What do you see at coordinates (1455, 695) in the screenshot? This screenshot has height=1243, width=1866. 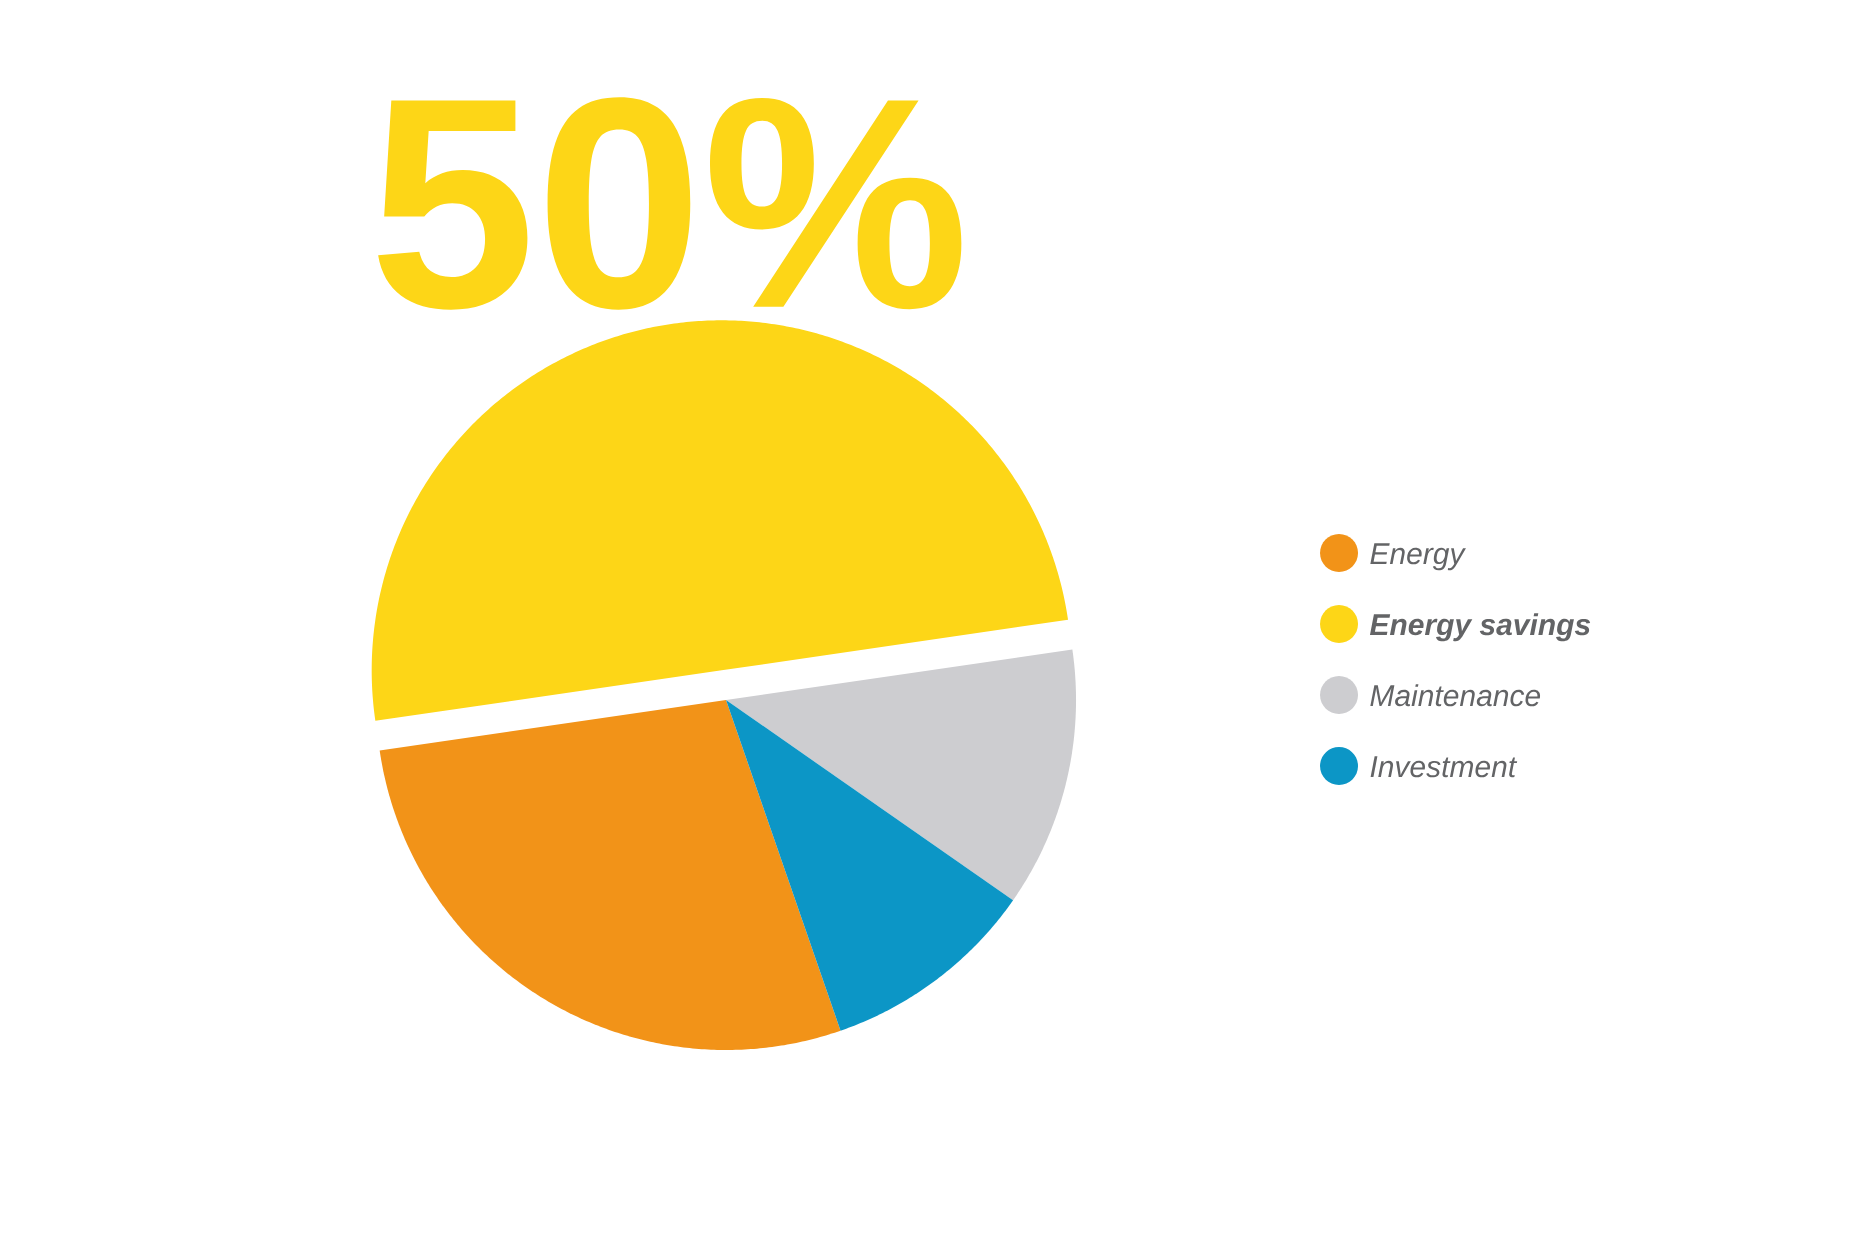 I see `legend-label: Maintenance` at bounding box center [1455, 695].